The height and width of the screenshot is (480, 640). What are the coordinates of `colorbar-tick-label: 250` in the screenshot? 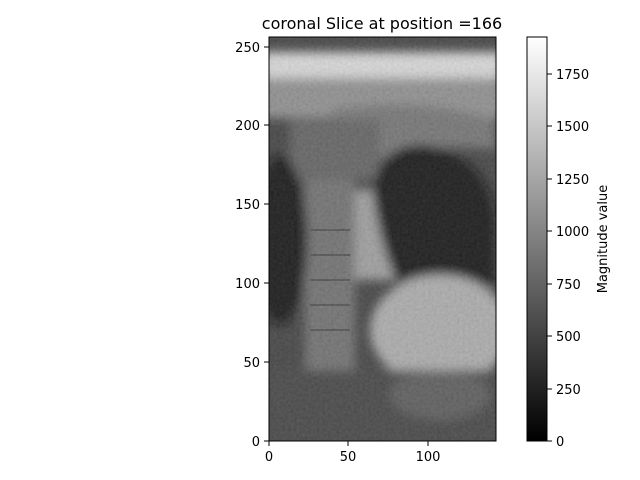 It's located at (568, 390).